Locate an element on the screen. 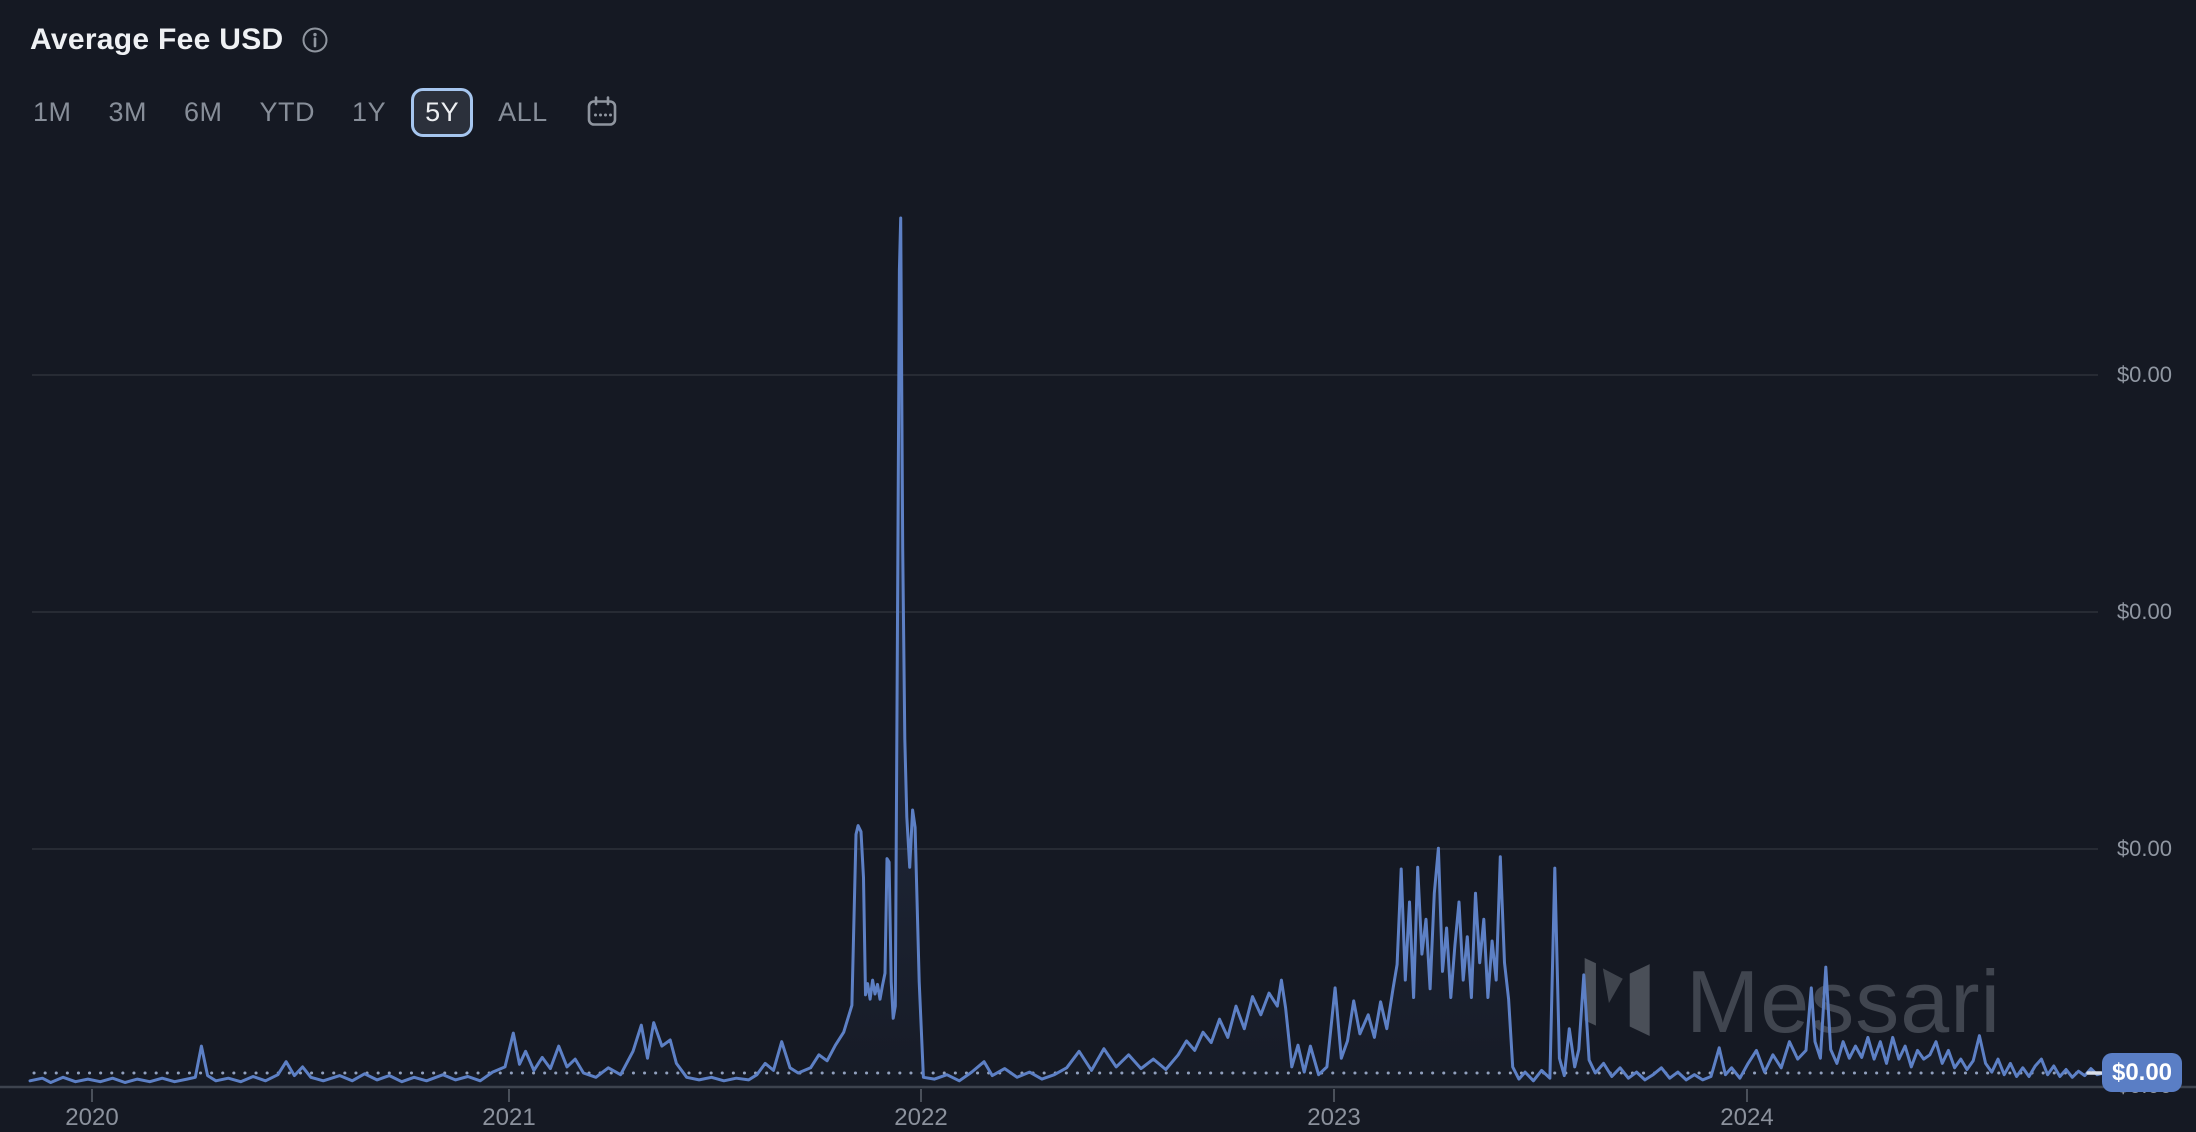 This screenshot has width=2196, height=1132. x-axis-label-2022: 2022 is located at coordinates (921, 1117).